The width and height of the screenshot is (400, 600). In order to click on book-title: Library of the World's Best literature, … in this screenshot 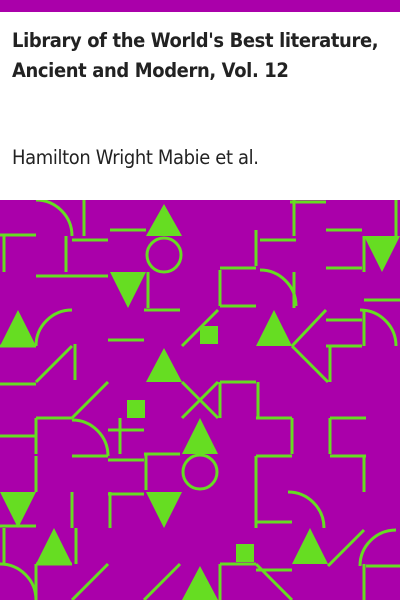, I will do `click(195, 55)`.